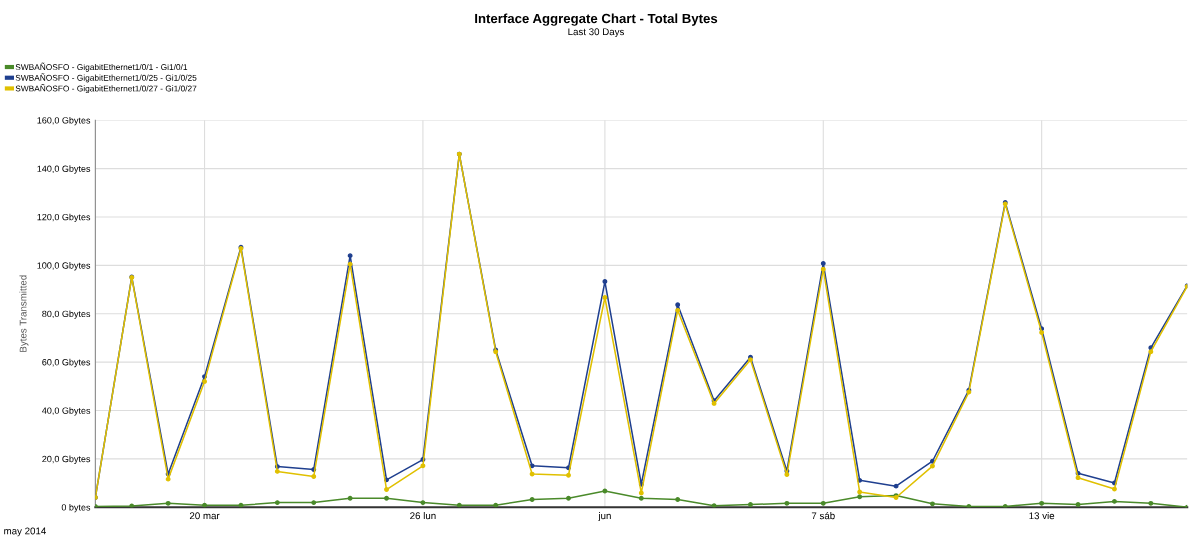 This screenshot has height=539, width=1192. Describe the element at coordinates (64, 121) in the screenshot. I see `y-tick-label: 160,0 Gbytes` at that location.